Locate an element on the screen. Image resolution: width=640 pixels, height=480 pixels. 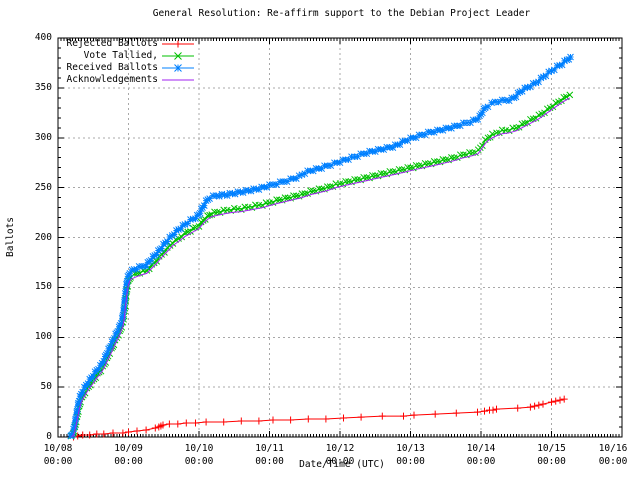
legend-item-acknowledgements: Acknowledgements is located at coordinates (100, 80).